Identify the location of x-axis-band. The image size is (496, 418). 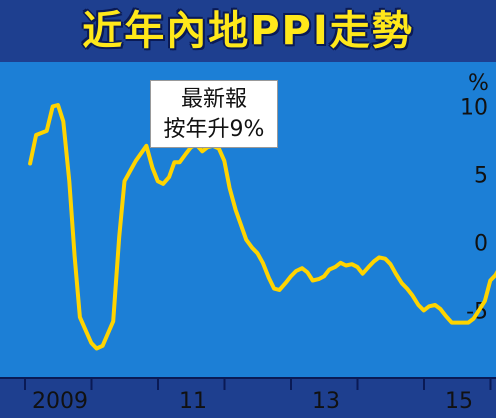
(248, 398).